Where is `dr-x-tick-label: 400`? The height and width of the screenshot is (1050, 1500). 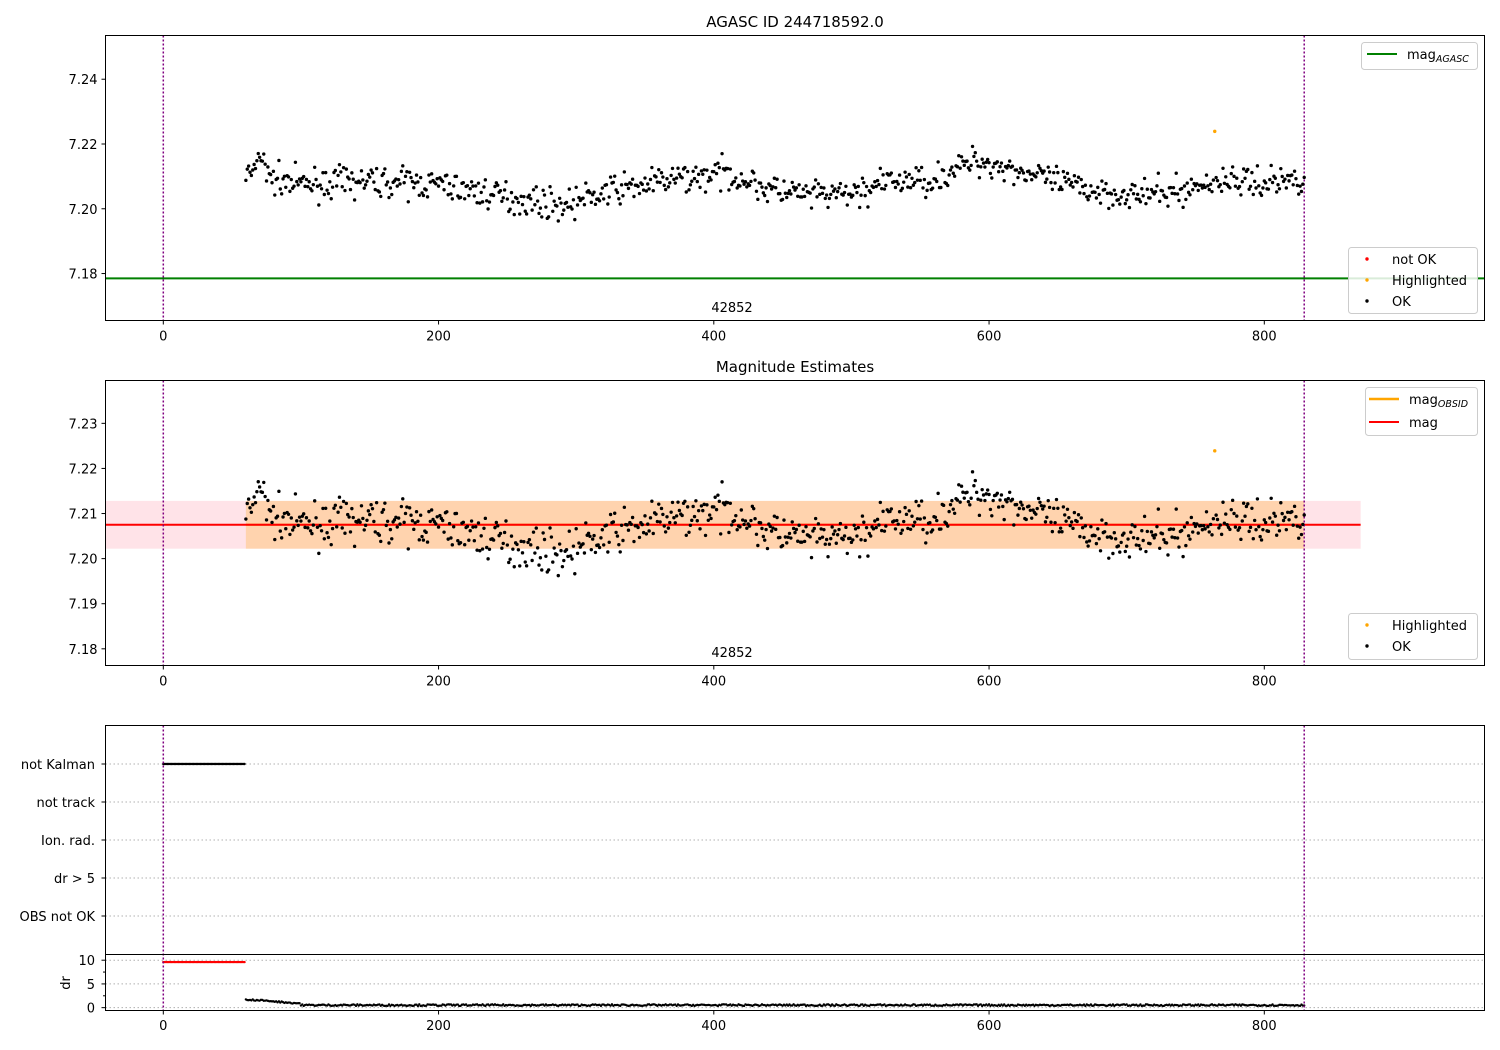
dr-x-tick-label: 400 is located at coordinates (713, 1026).